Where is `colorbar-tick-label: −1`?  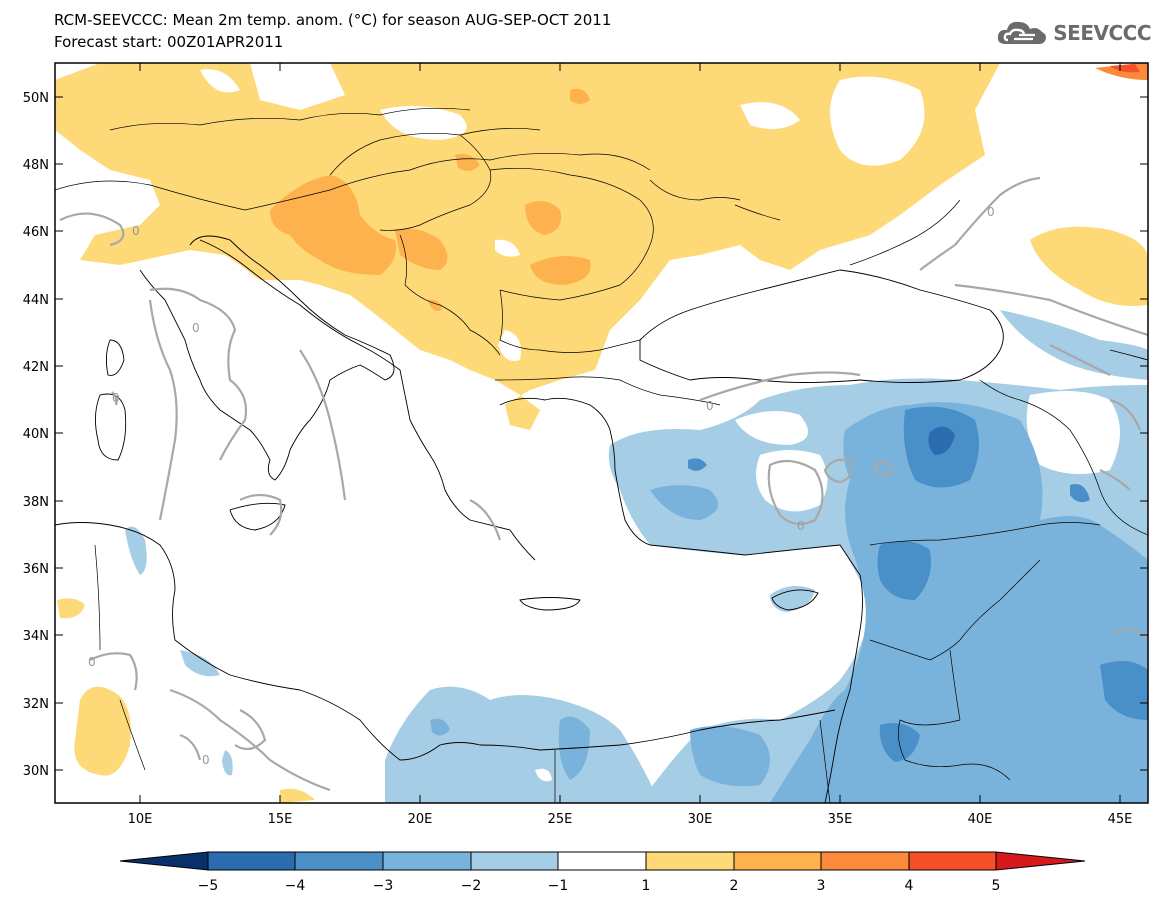 colorbar-tick-label: −1 is located at coordinates (558, 886).